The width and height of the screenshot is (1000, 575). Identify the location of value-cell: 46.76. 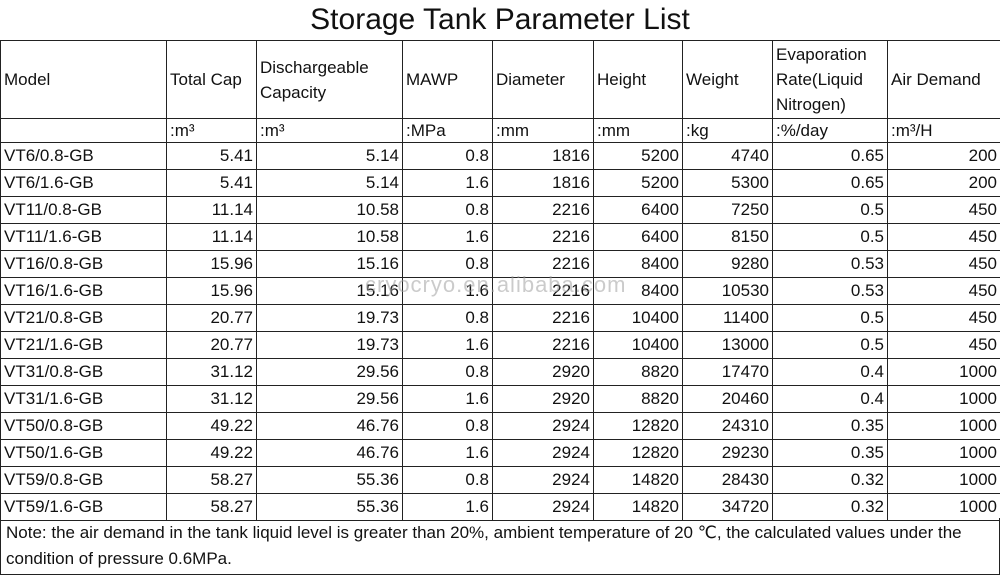
(329, 426).